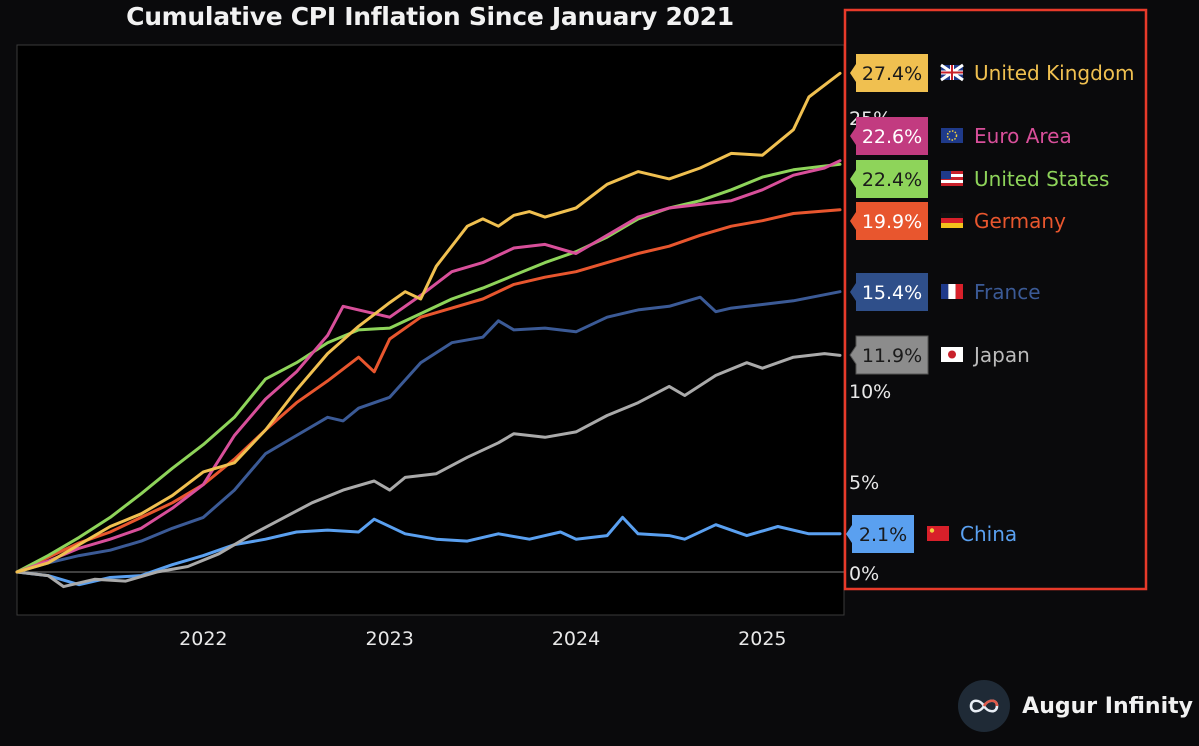 This screenshot has width=1199, height=746. What do you see at coordinates (952, 72) in the screenshot?
I see `uk-flag-icon` at bounding box center [952, 72].